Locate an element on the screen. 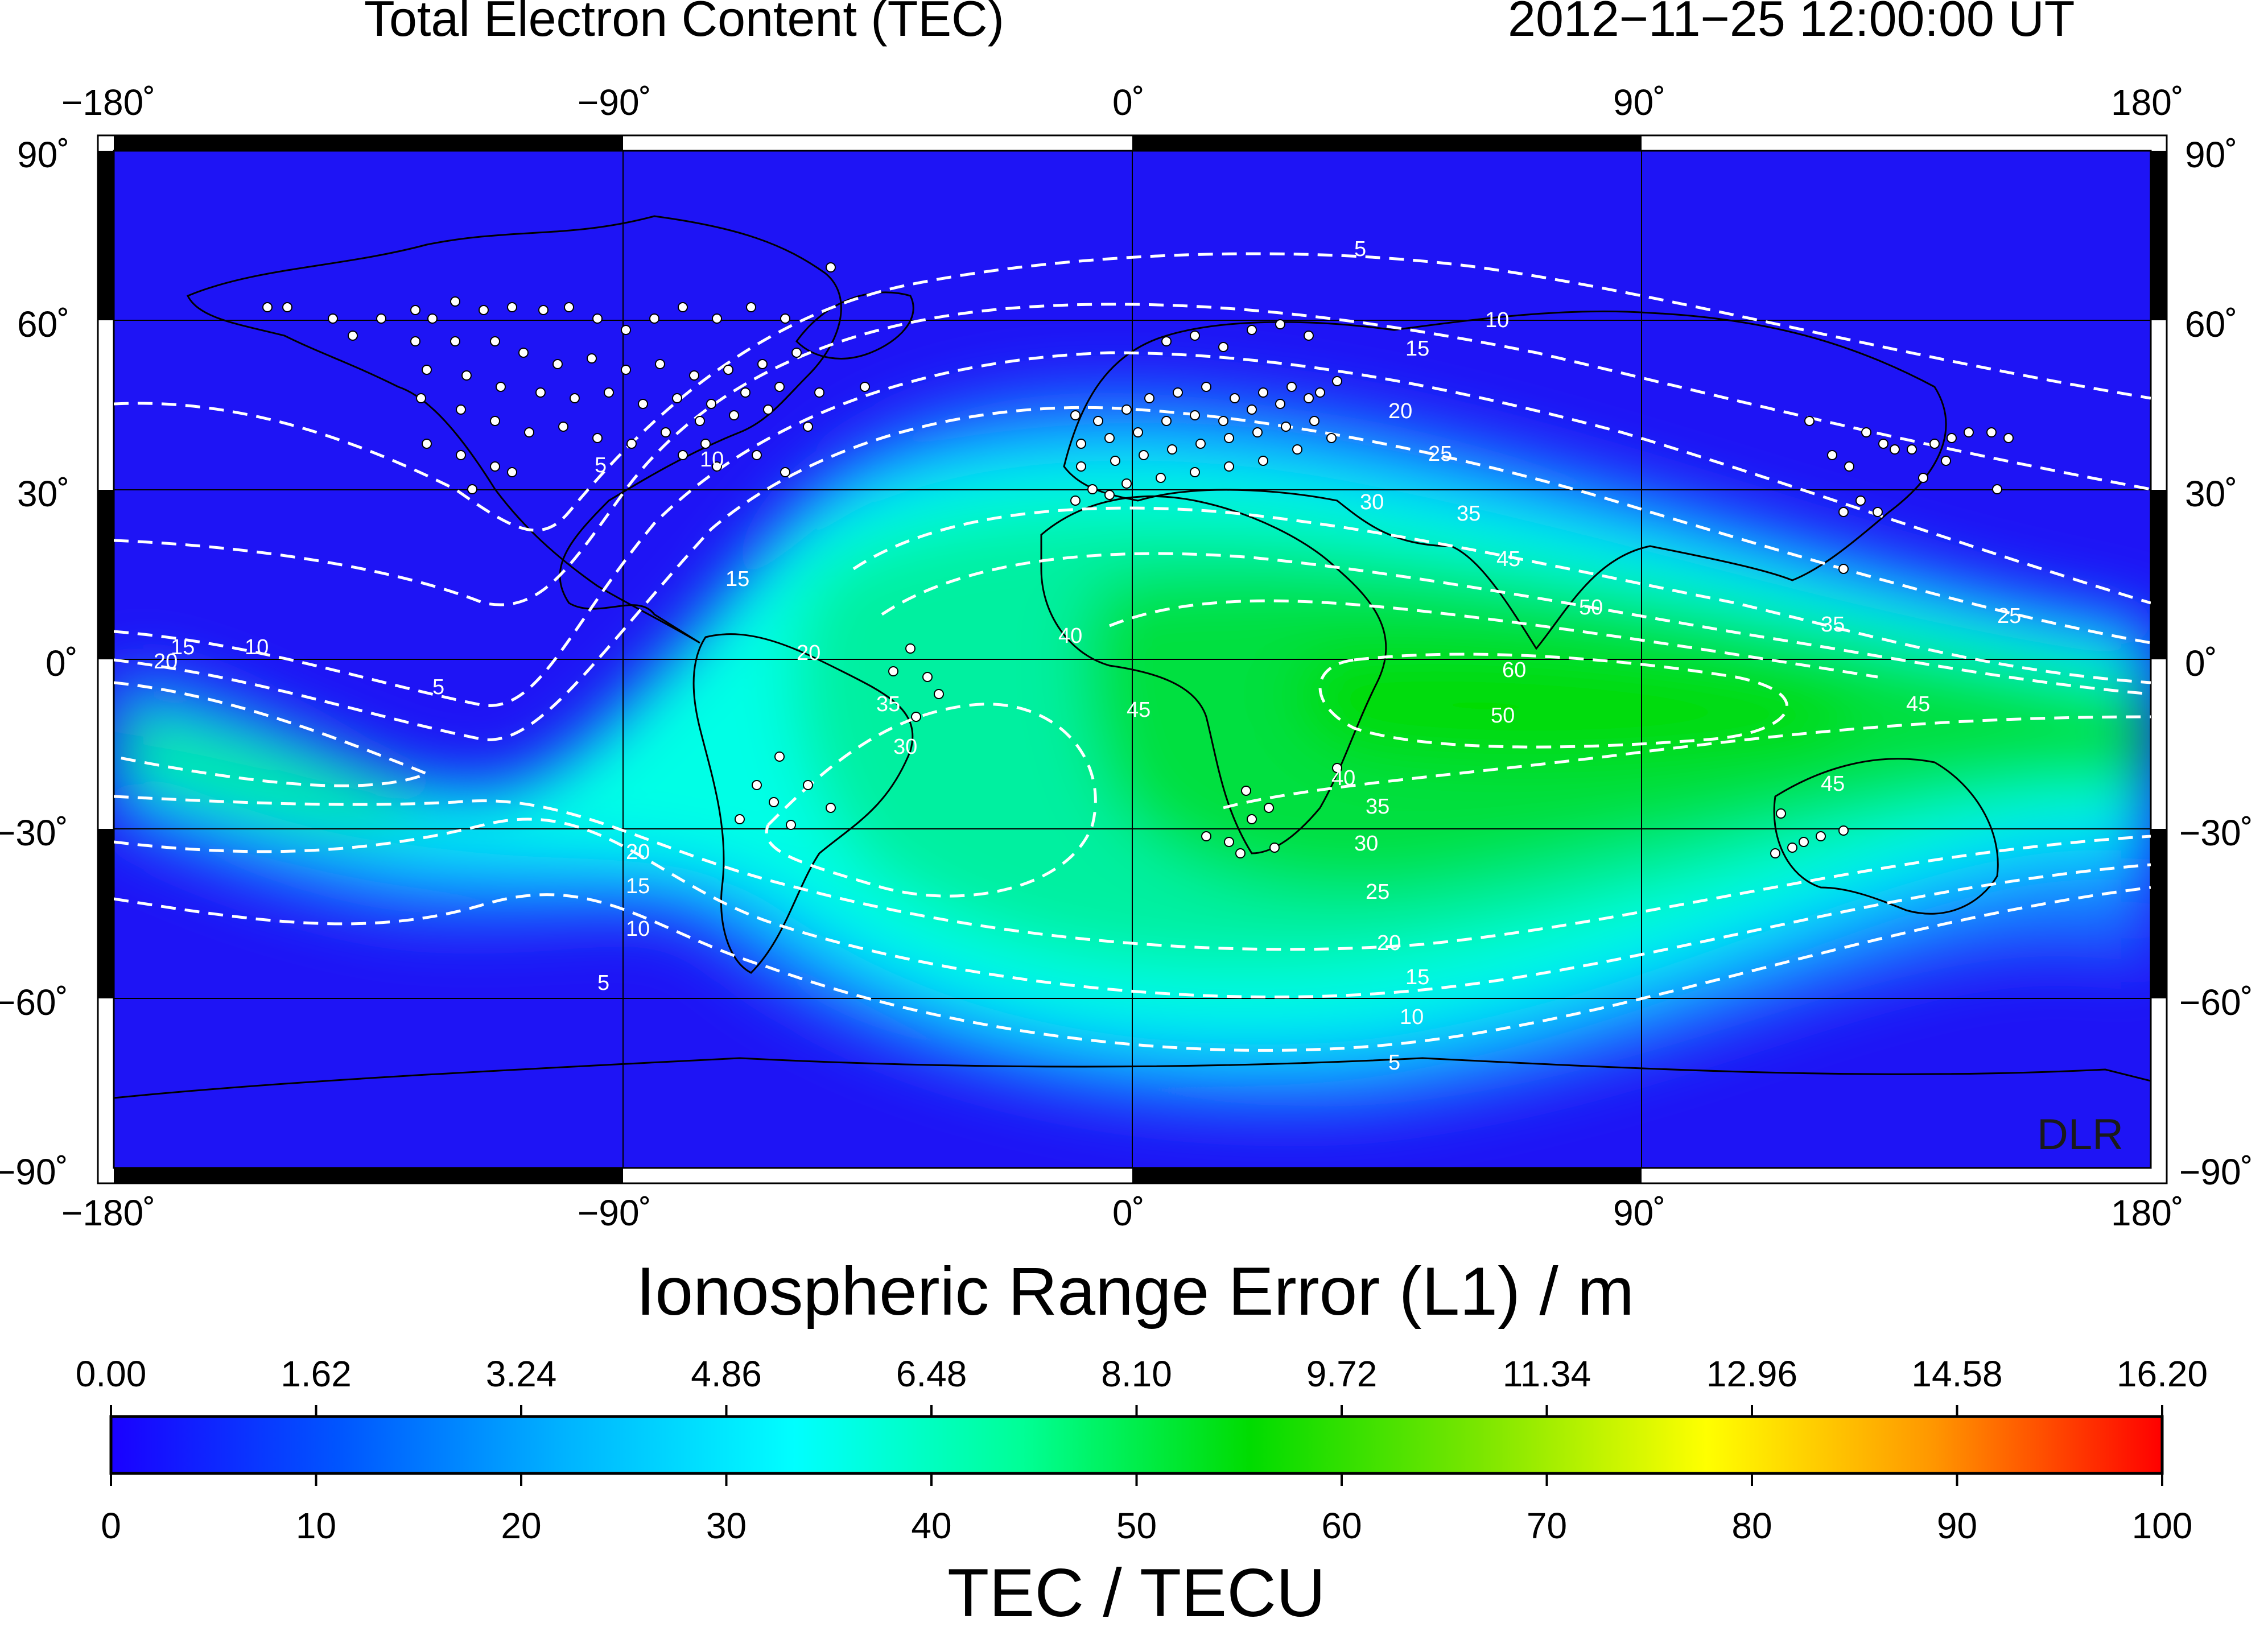  tec-tick-label: 10 is located at coordinates (316, 1525).